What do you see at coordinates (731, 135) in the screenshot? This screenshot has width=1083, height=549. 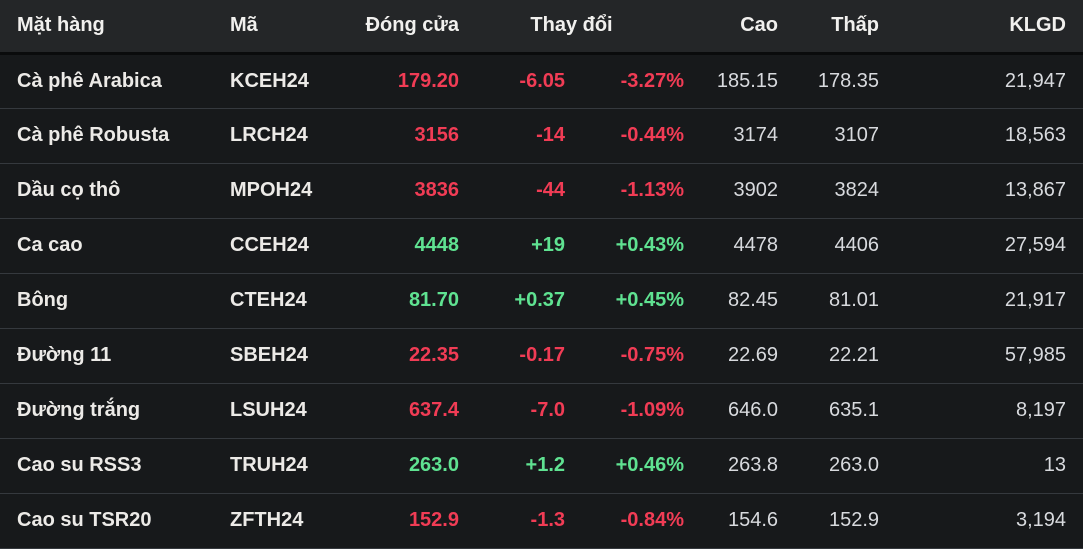 I see `high-price: 3174` at bounding box center [731, 135].